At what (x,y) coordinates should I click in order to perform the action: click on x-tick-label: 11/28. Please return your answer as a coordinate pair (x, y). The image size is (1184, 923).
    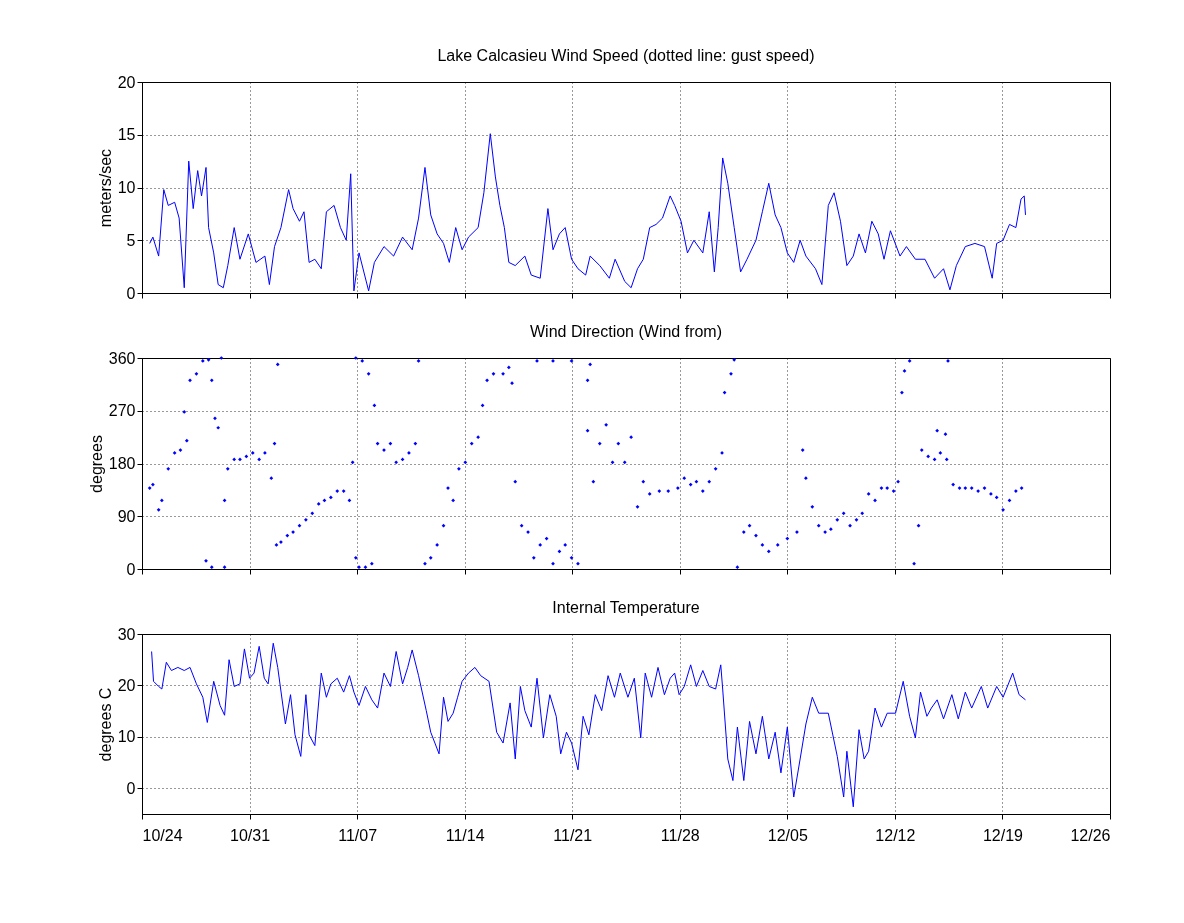
    Looking at the image, I should click on (680, 835).